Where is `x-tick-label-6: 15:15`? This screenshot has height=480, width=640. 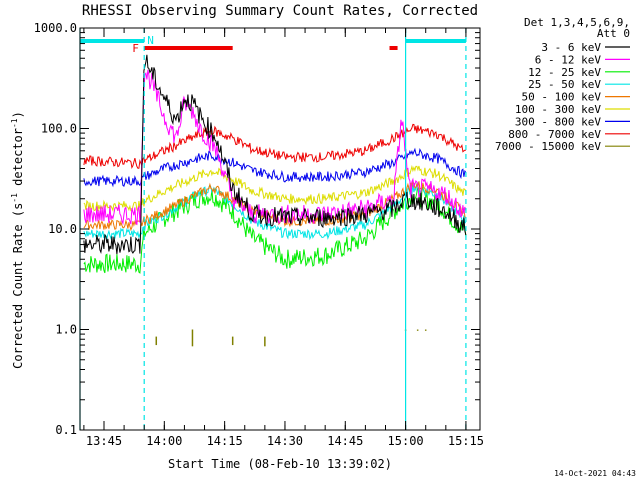 x-tick-label-6: 15:15 is located at coordinates (466, 441).